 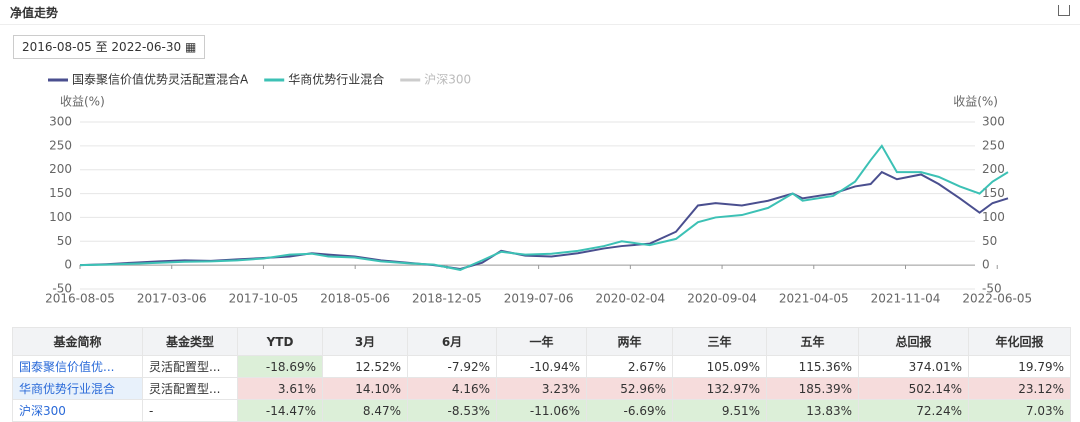 What do you see at coordinates (82, 102) in the screenshot?
I see `y-axis-label: 收益(%)` at bounding box center [82, 102].